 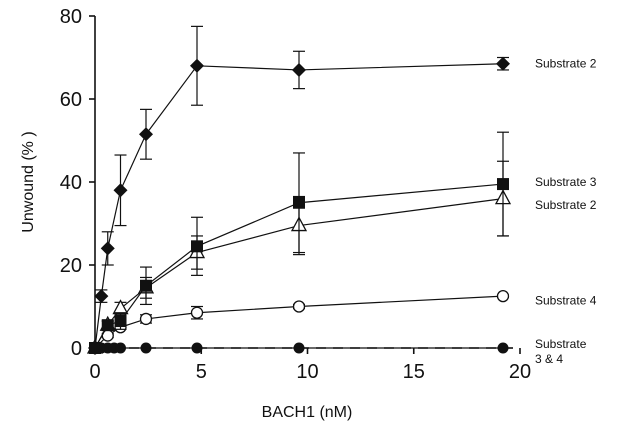 I want to click on x-tick-label: 15, so click(x=414, y=372).